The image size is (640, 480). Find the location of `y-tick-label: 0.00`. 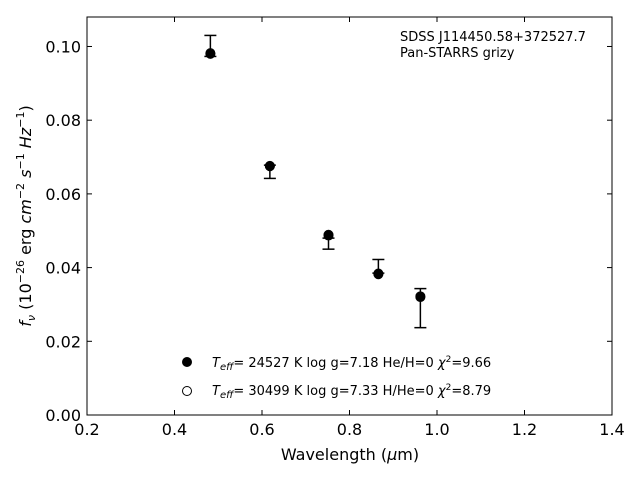

y-tick-label: 0.00 is located at coordinates (63, 415).